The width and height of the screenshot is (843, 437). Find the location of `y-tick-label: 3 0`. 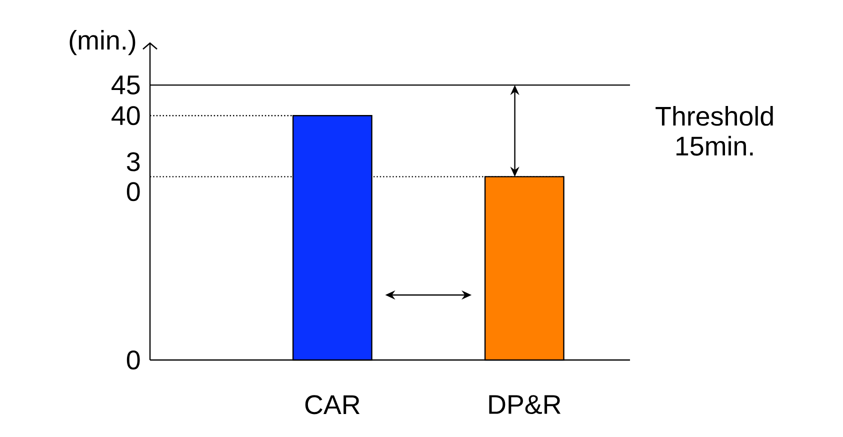

y-tick-label: 3 0 is located at coordinates (133, 177).